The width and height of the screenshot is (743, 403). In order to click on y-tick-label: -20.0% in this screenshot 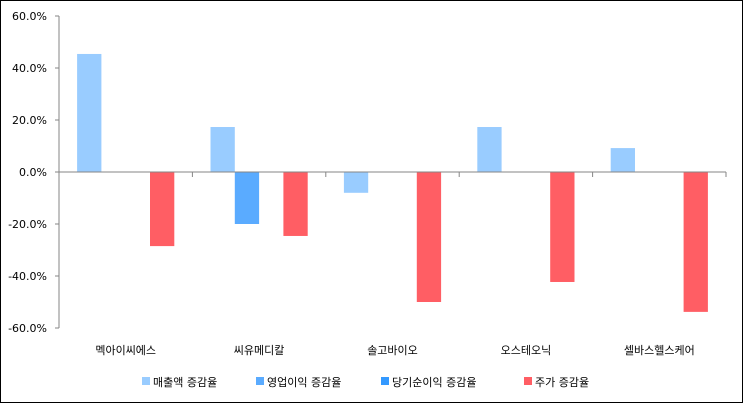, I will do `click(27, 224)`.